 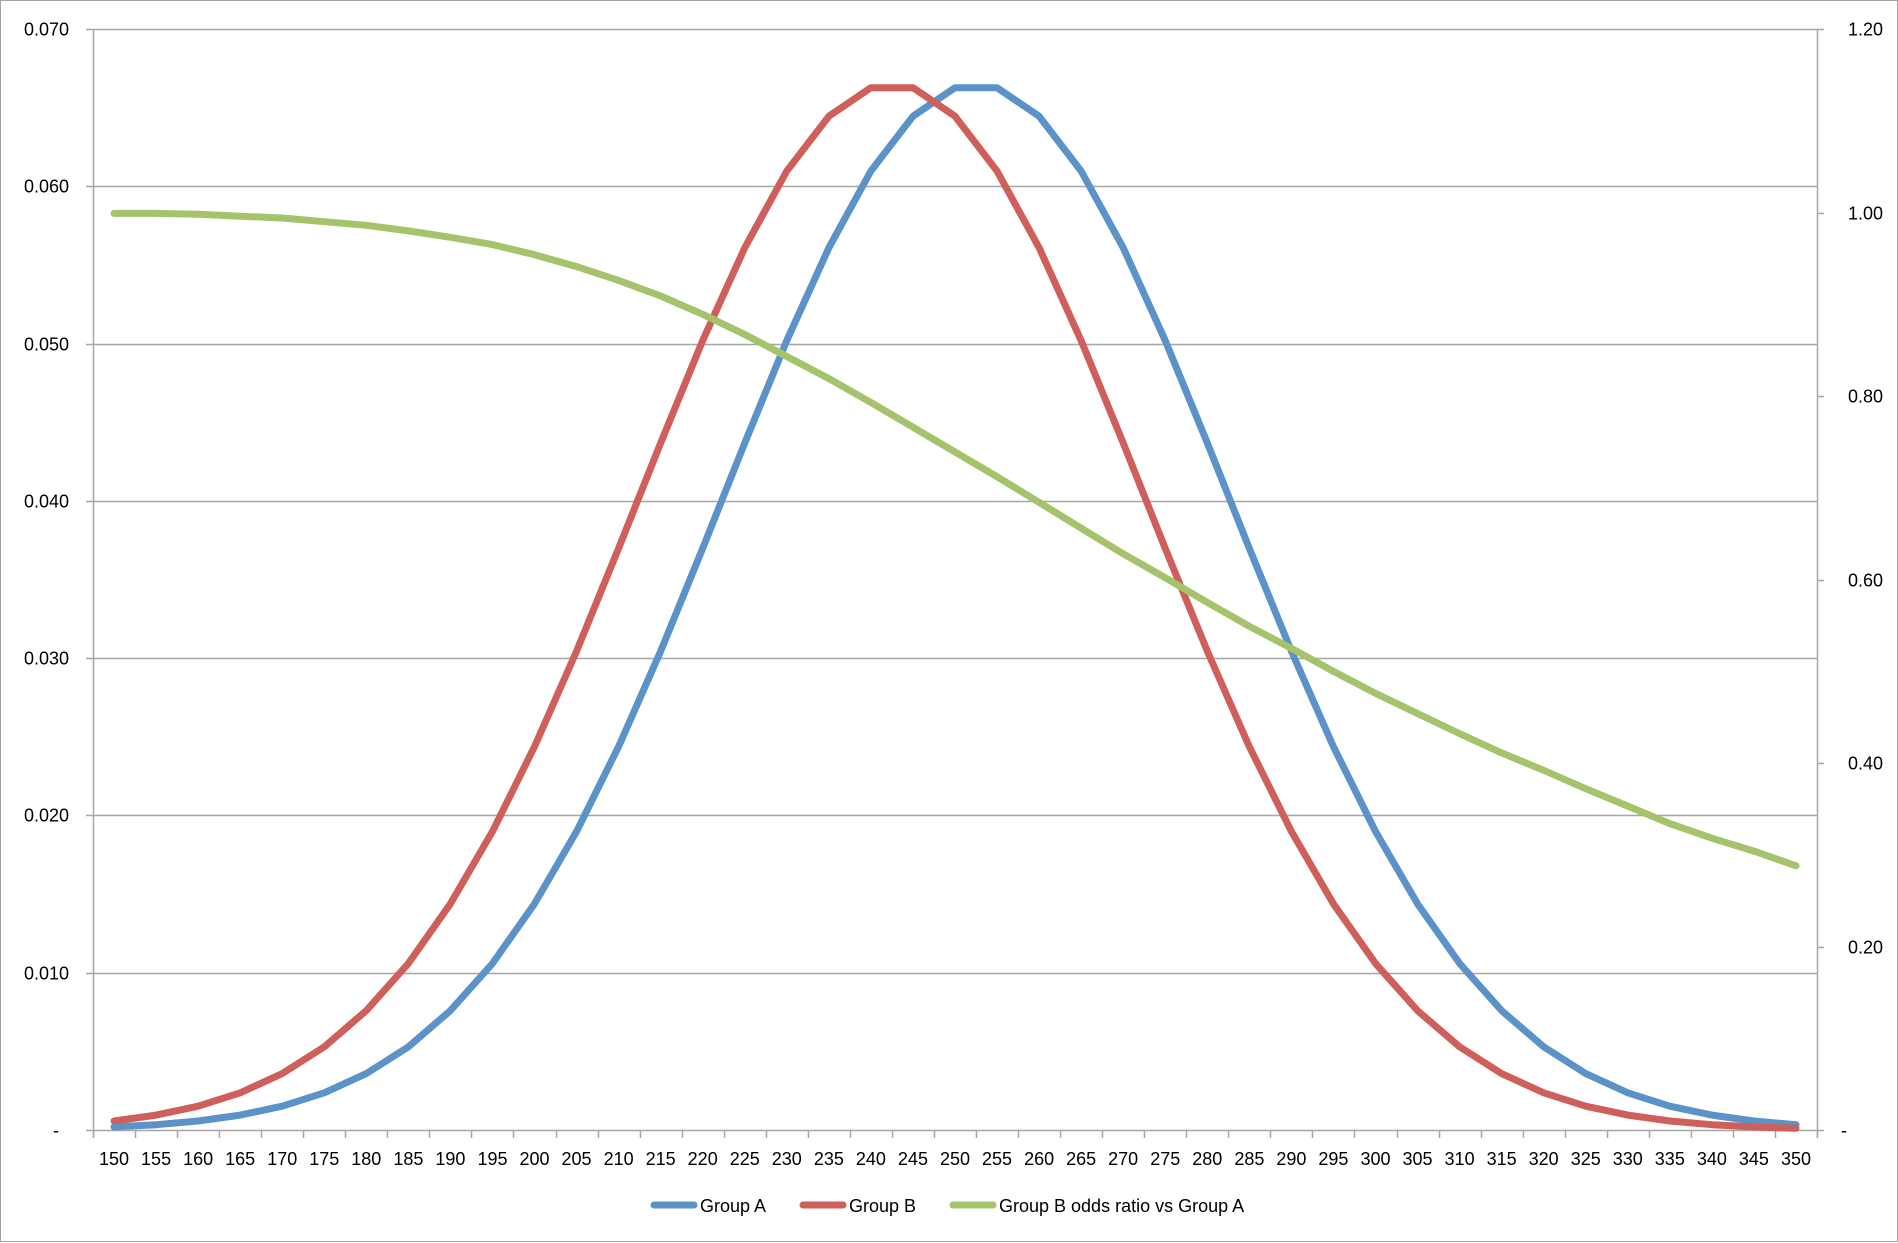 I want to click on x-axis-tick-label: 210, so click(x=619, y=1159).